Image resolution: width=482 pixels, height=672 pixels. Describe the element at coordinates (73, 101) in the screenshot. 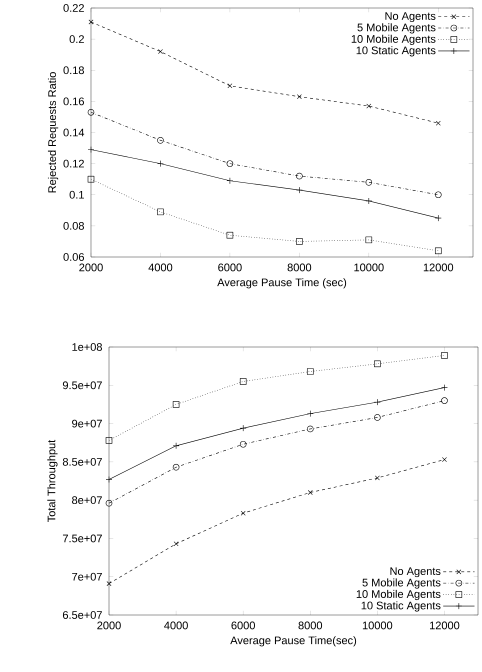

I see `y-tick-label: 0.16` at that location.